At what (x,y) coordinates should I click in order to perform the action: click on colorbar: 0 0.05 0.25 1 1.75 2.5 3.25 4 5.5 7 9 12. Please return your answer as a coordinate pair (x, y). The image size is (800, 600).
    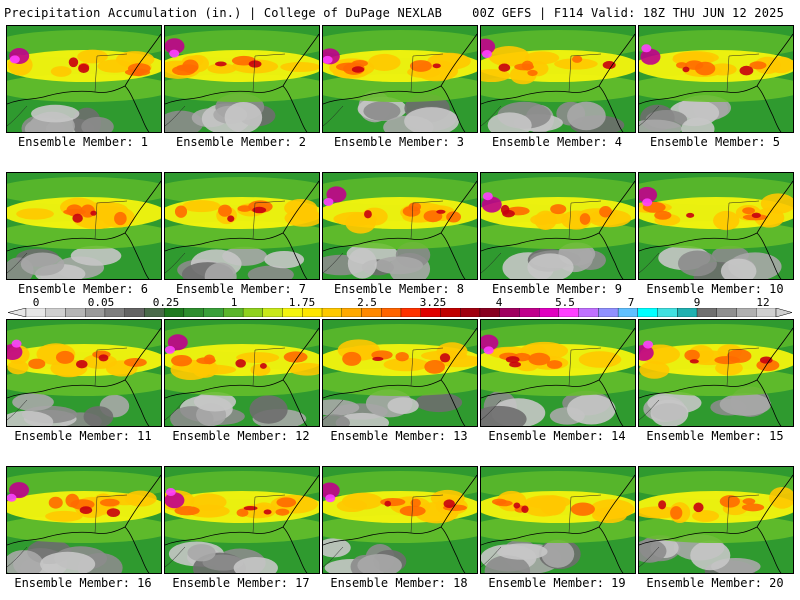
    Looking at the image, I should click on (400, 307).